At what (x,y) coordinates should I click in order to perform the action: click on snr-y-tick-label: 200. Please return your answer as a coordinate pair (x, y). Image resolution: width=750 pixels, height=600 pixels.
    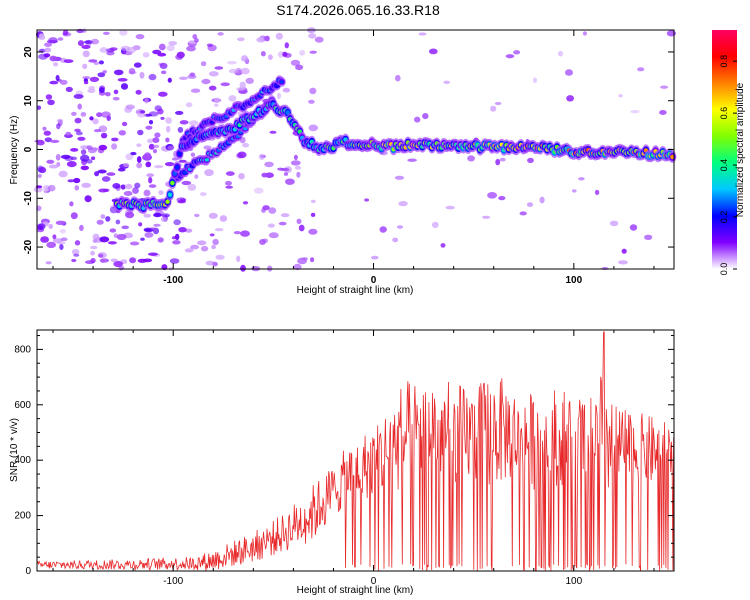
    Looking at the image, I should click on (22, 516).